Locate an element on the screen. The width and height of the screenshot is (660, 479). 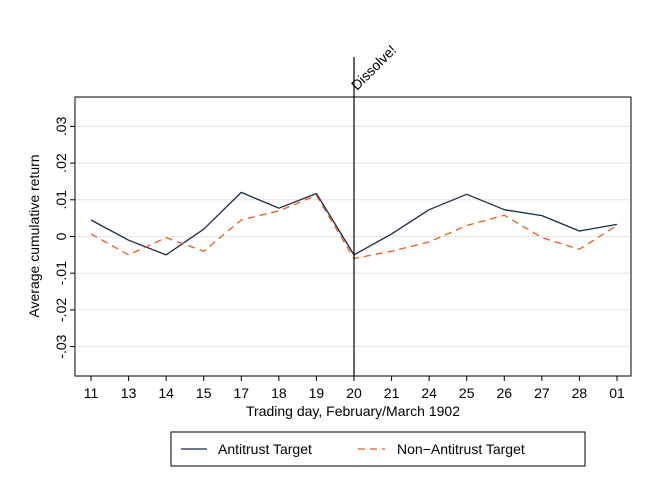
y-tick-label: -.02 is located at coordinates (61, 310).